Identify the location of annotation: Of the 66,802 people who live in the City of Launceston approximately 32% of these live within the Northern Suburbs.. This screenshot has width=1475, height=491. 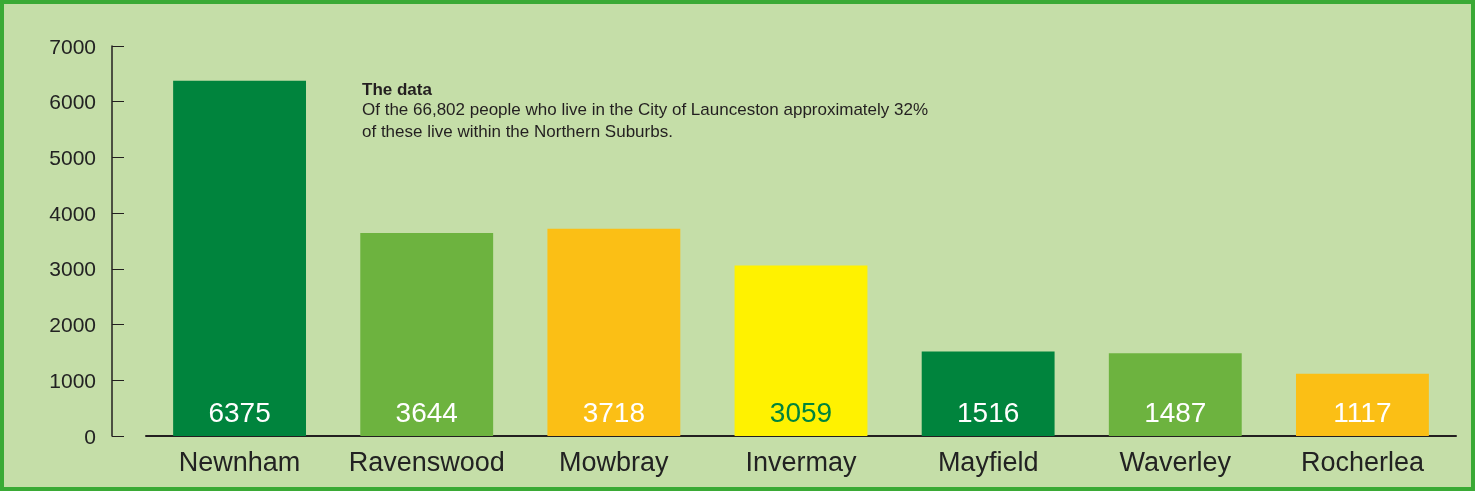
(647, 120).